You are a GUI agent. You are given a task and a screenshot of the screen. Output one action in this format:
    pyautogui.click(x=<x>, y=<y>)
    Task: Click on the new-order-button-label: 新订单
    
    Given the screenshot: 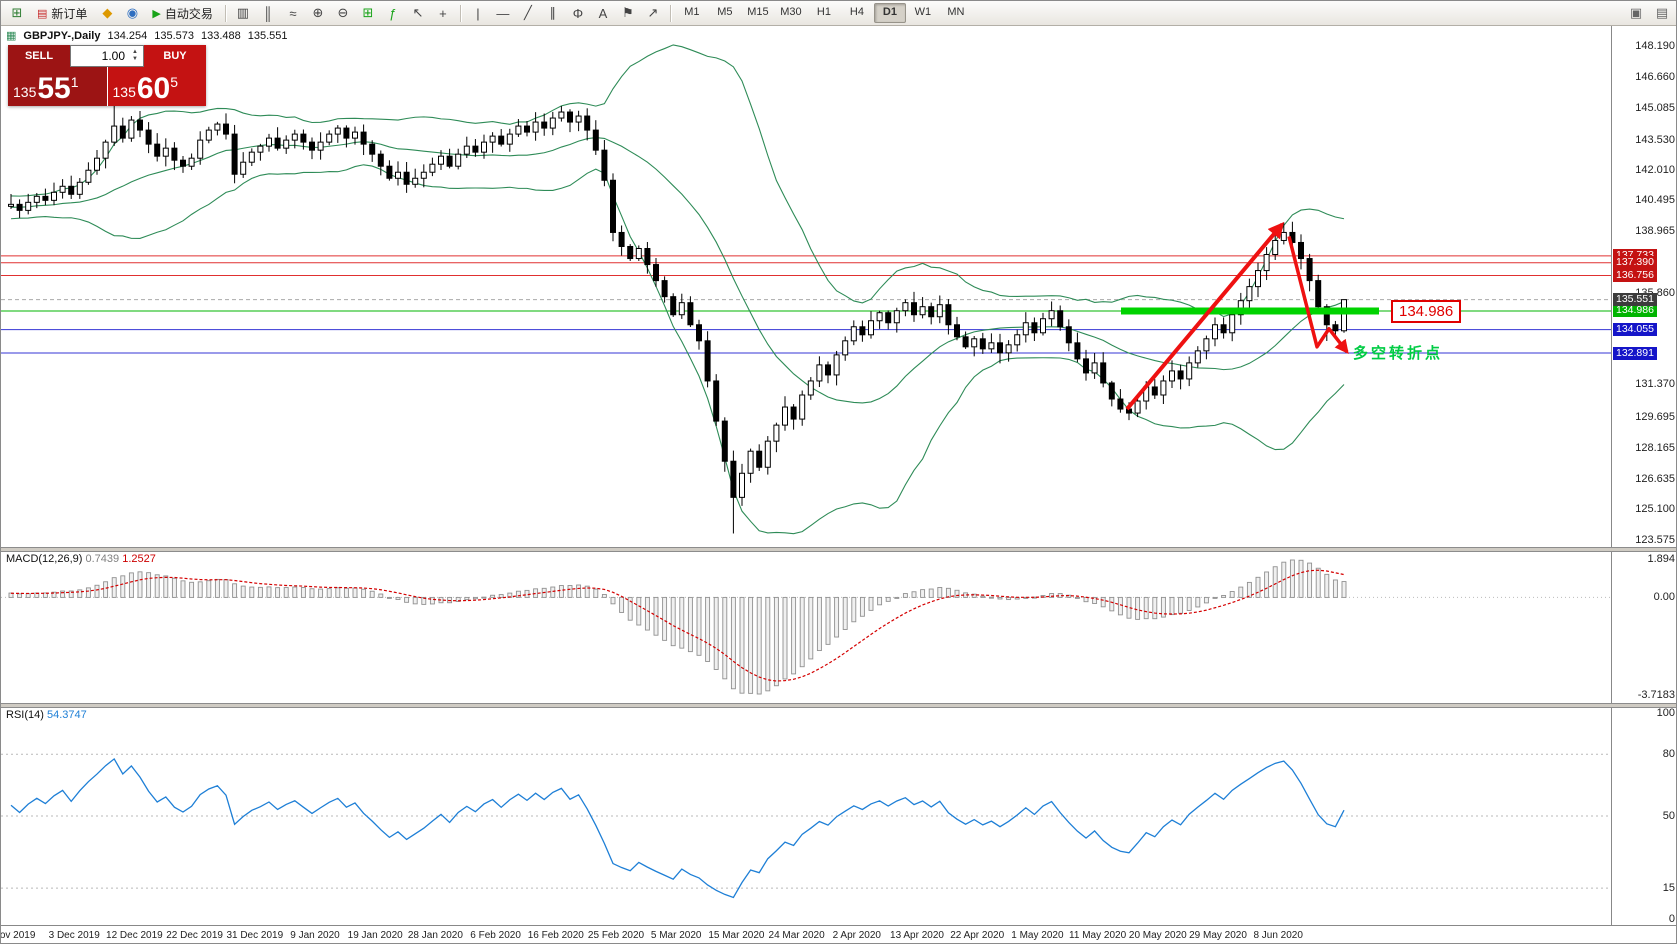 What is the action you would take?
    pyautogui.click(x=69, y=13)
    